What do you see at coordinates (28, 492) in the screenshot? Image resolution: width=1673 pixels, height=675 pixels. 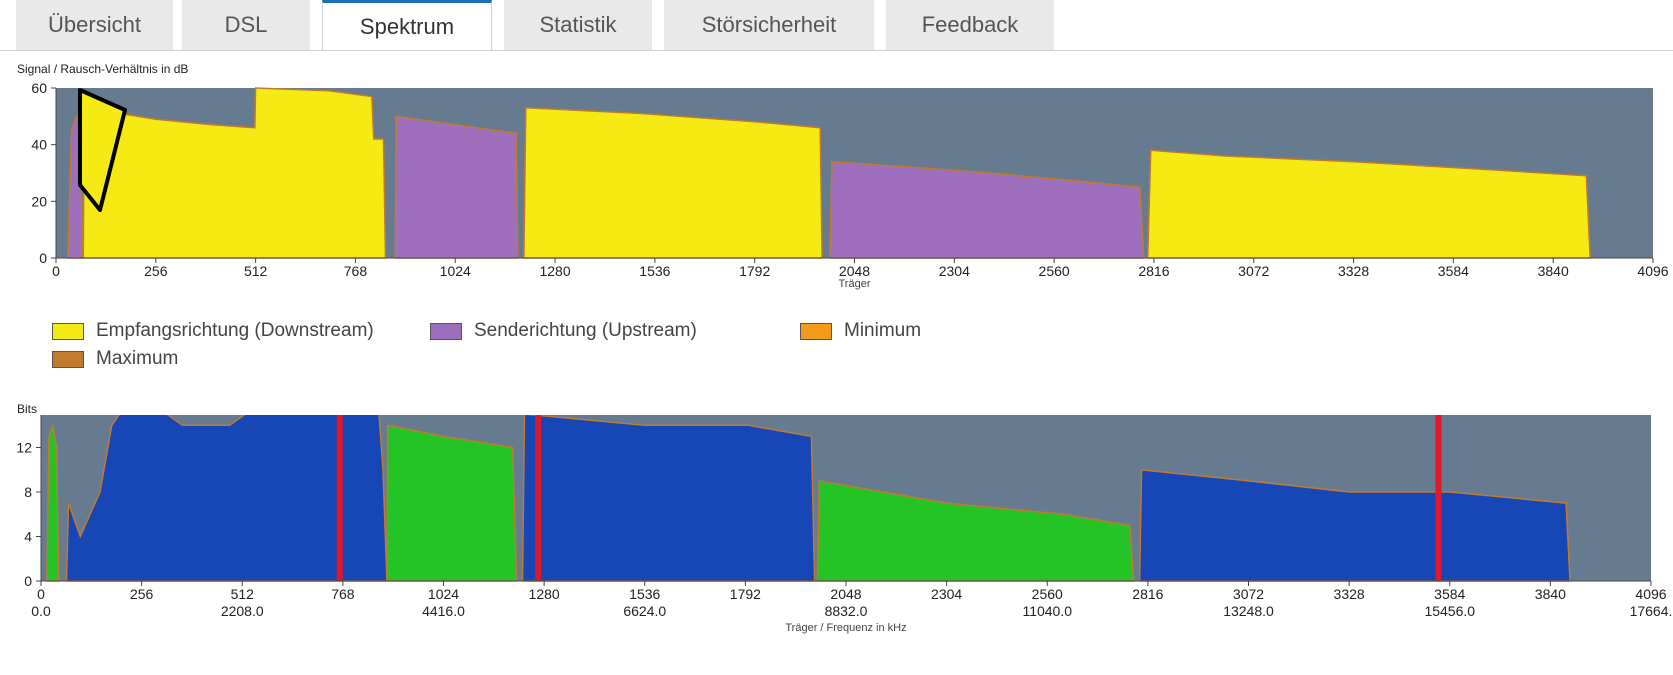 I see `y-tick-label-2: 8` at bounding box center [28, 492].